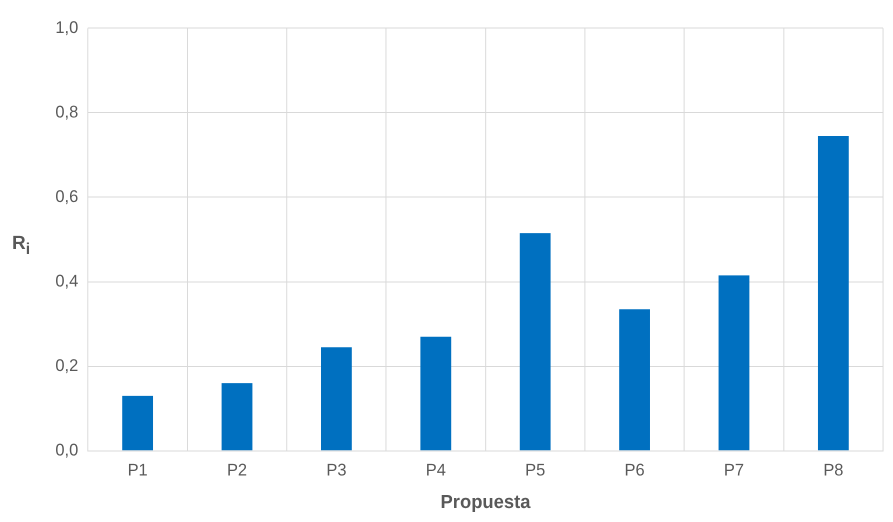 Image resolution: width=893 pixels, height=522 pixels. I want to click on x-tick-label: P7, so click(734, 470).